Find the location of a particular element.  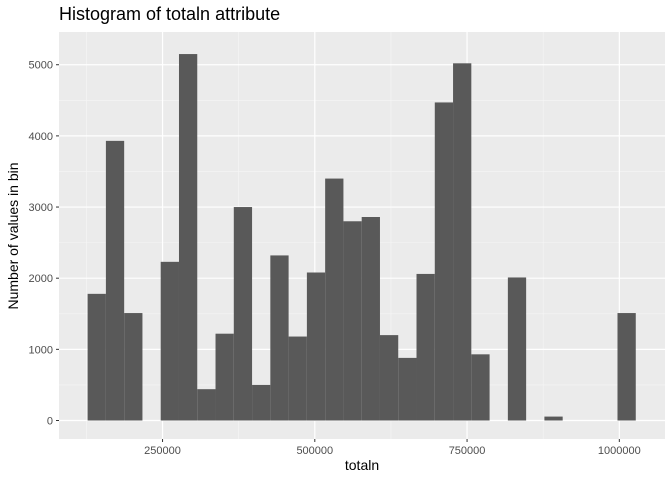

x-tick-label: 250000 is located at coordinates (162, 451).